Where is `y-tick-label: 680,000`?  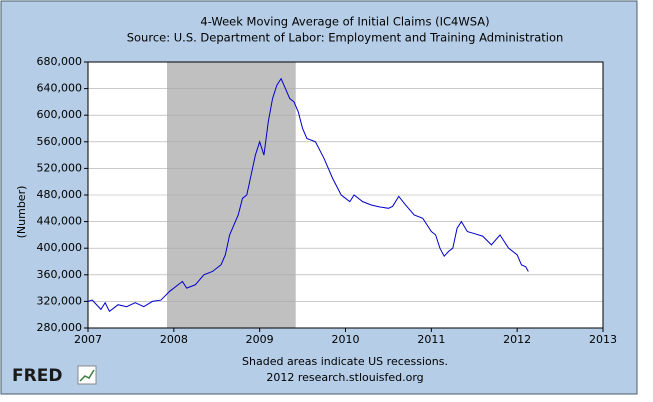
y-tick-label: 680,000 is located at coordinates (60, 61).